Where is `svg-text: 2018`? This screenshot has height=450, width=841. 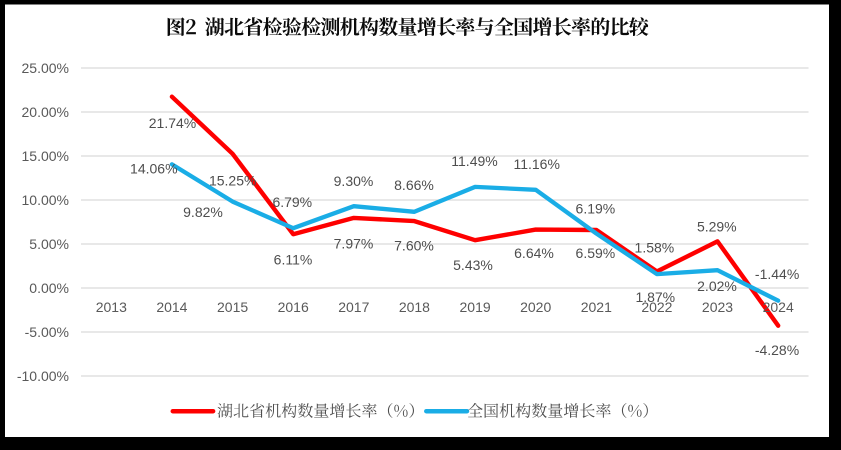 svg-text: 2018 is located at coordinates (414, 307).